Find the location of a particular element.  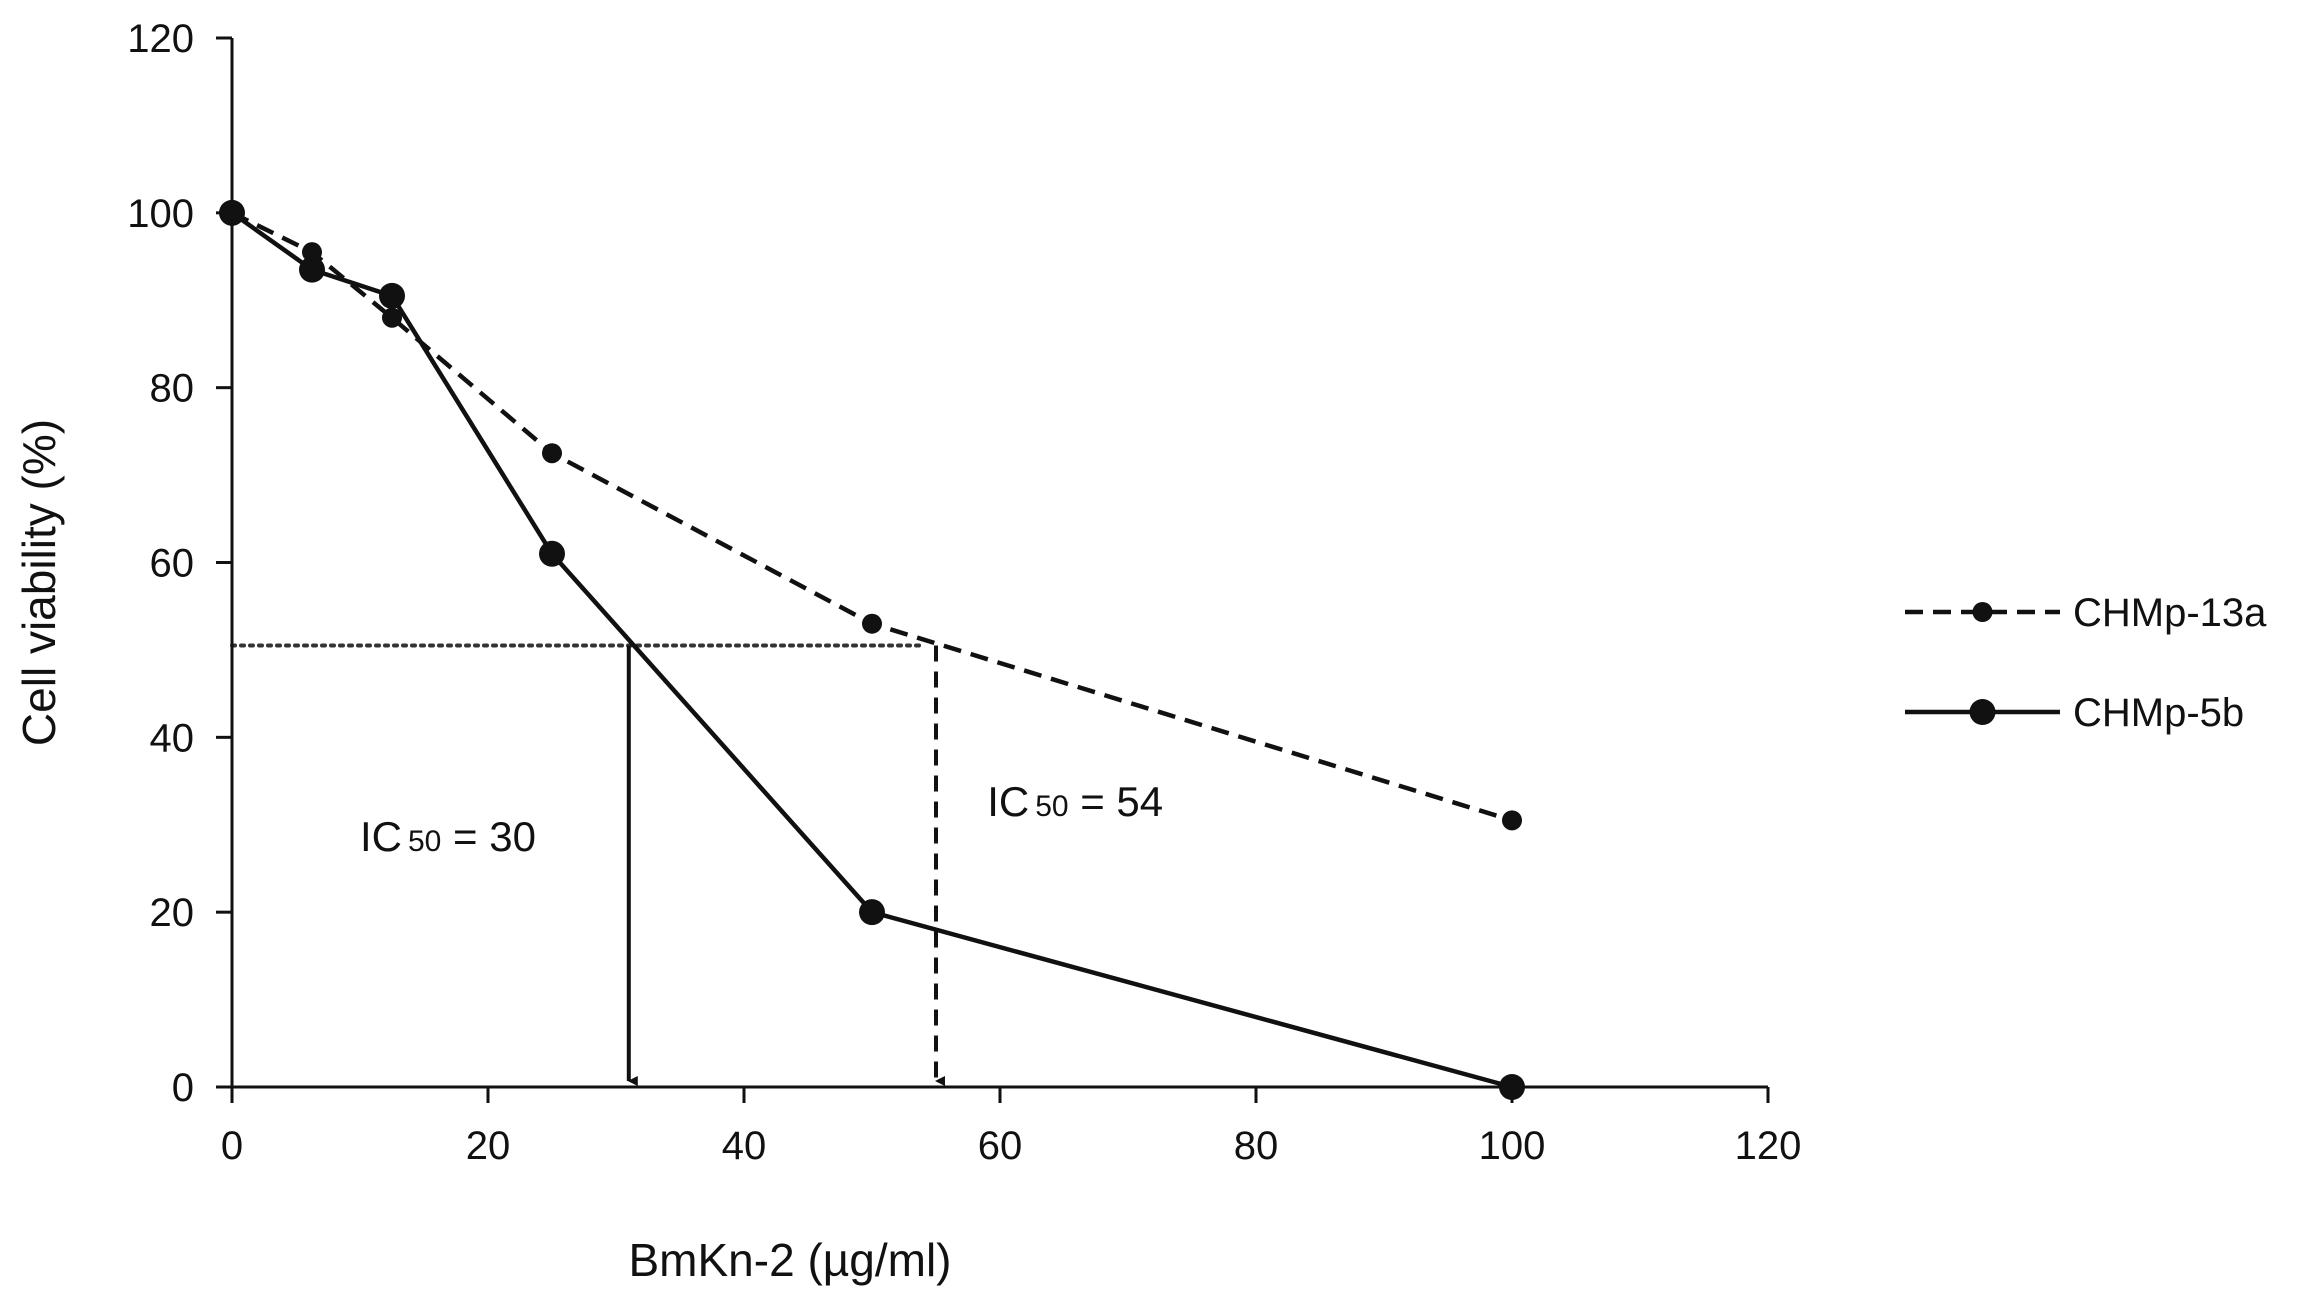

y-tick-label: 40 is located at coordinates (172, 738).